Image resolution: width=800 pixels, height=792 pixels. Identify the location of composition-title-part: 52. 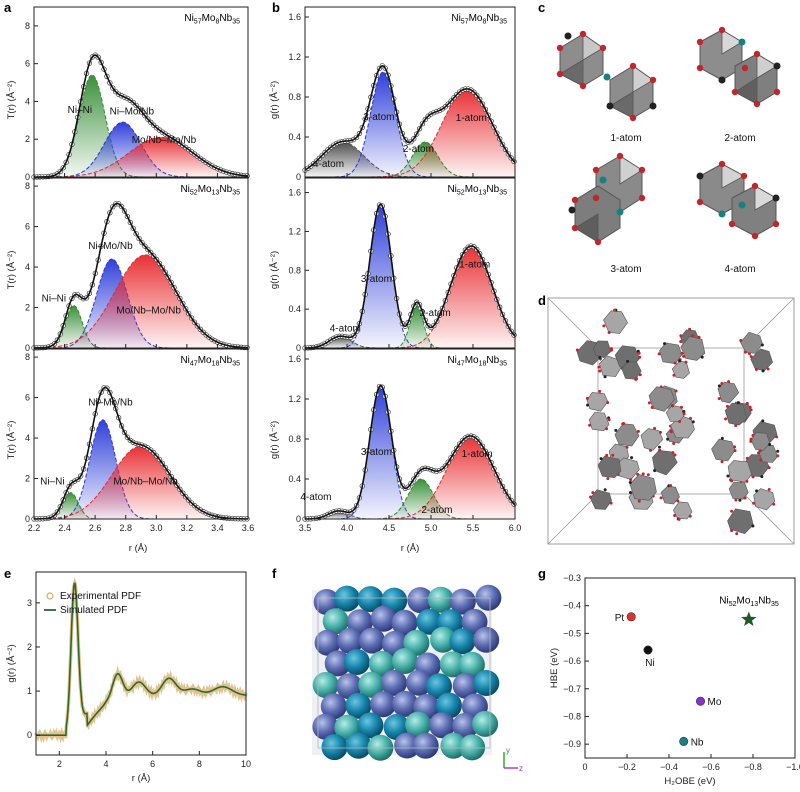
(461, 193).